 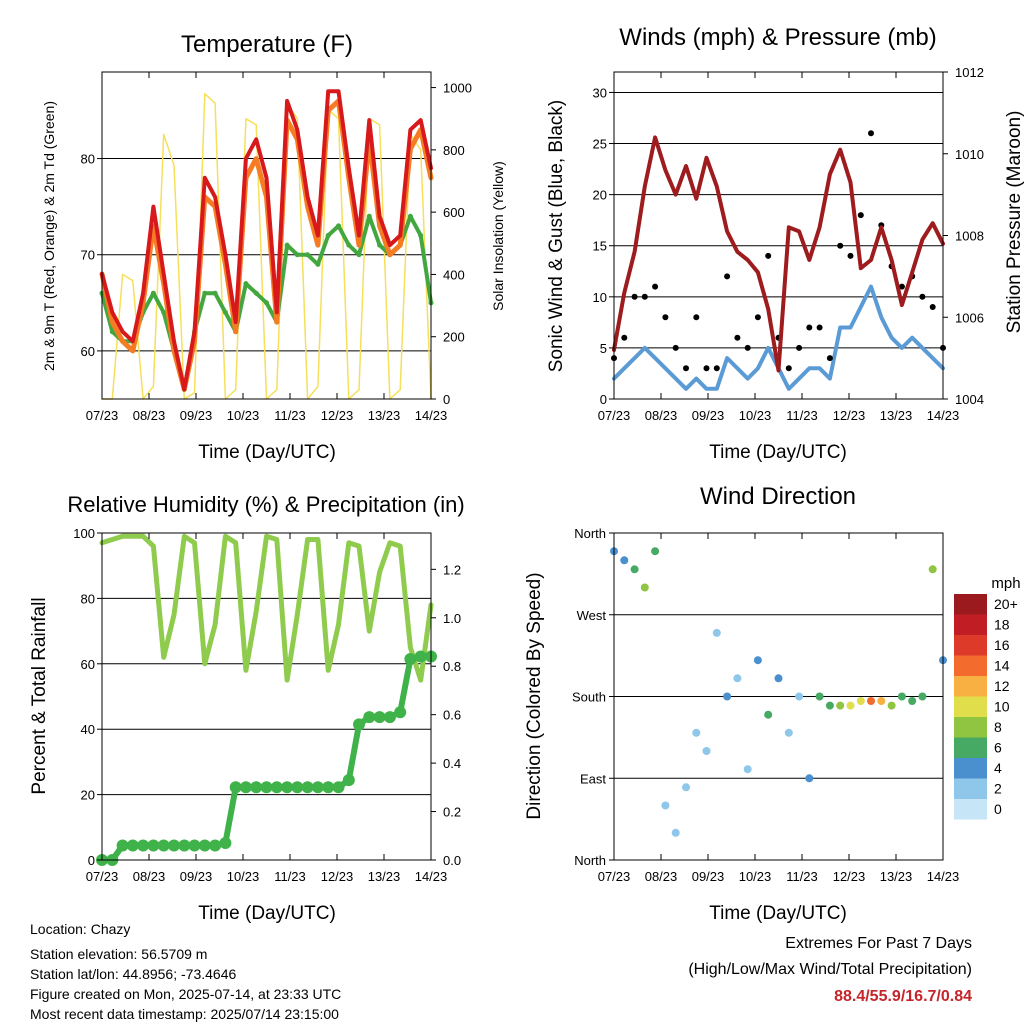 I want to click on precipitation-line, so click(x=266, y=758).